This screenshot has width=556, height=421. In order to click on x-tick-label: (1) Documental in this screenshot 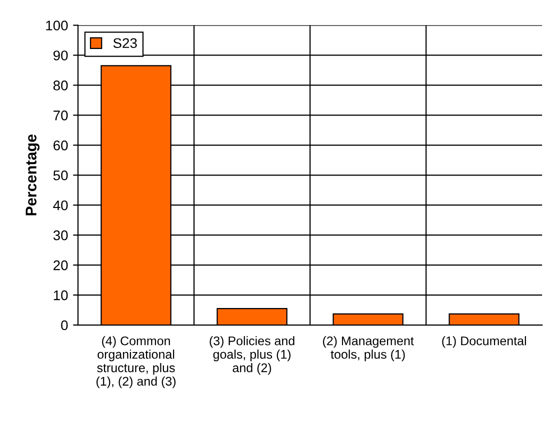, I will do `click(484, 342)`.